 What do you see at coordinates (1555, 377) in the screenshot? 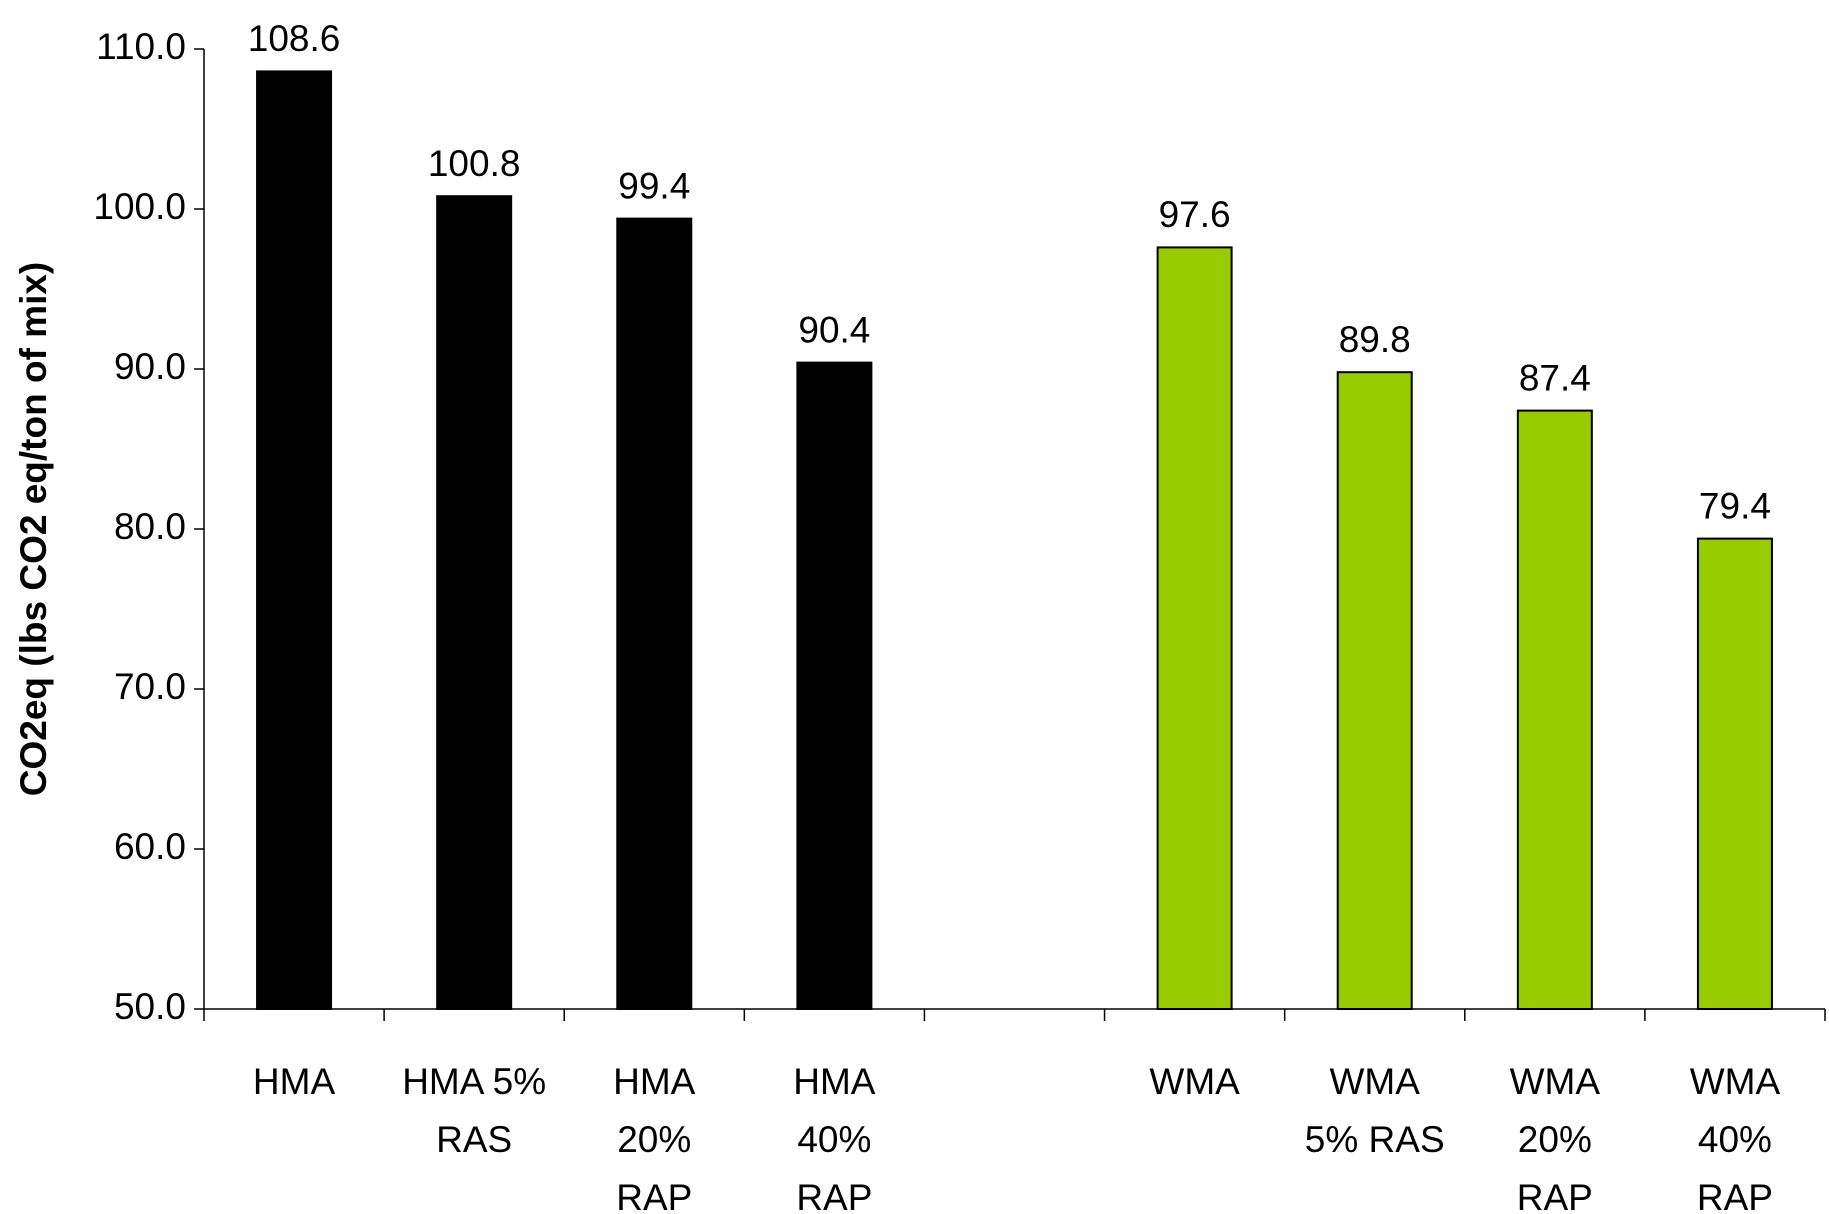
I see `value-label: 87.4` at bounding box center [1555, 377].